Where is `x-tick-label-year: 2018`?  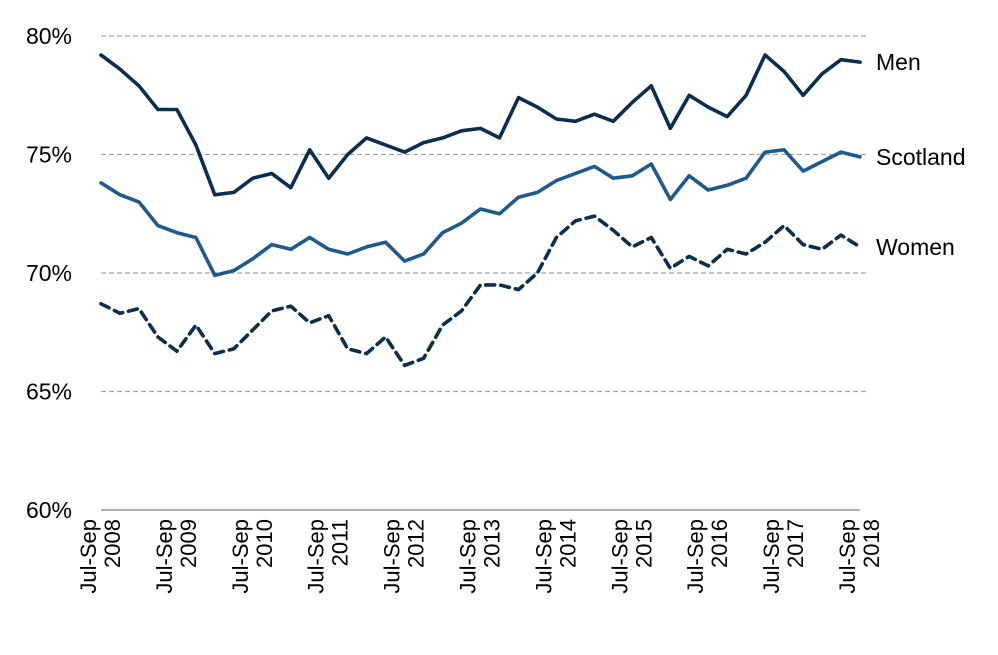
x-tick-label-year: 2018 is located at coordinates (871, 543).